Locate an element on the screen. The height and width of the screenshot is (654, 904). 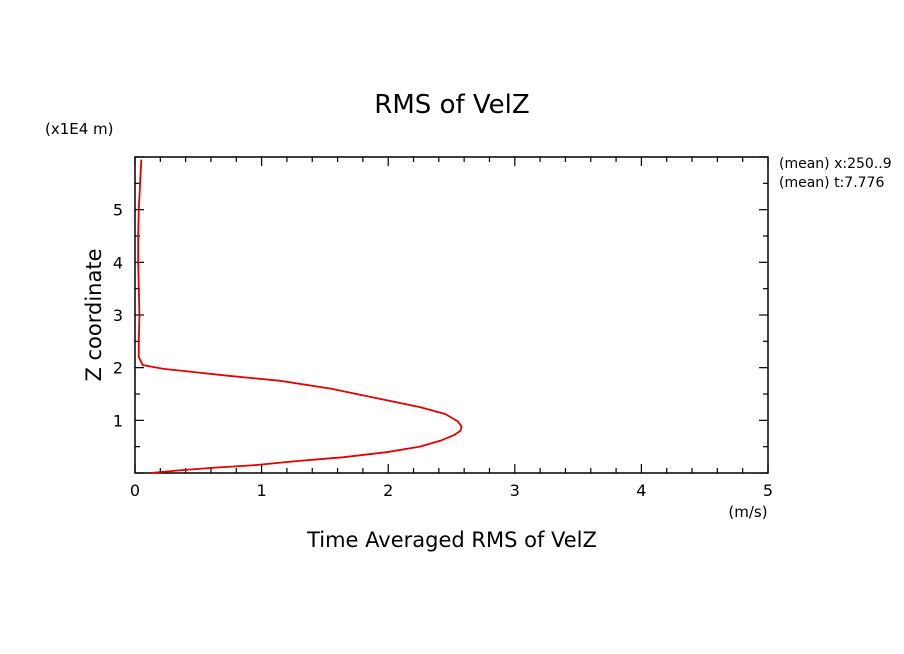
x-tick-label: 0 is located at coordinates (135, 490).